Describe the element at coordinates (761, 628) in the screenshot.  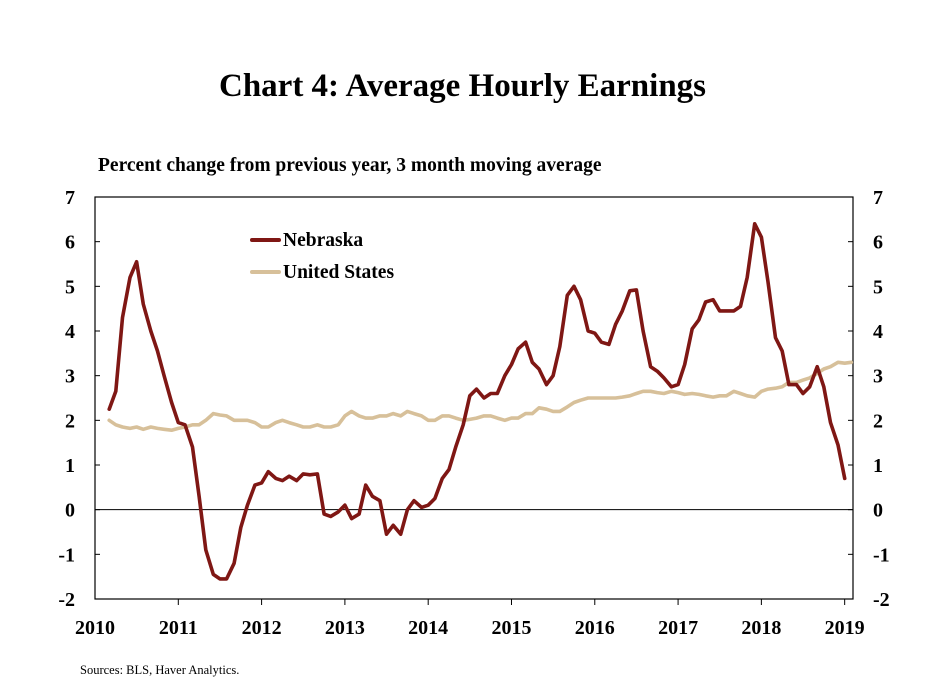
I see `x-tick-label: 2018` at that location.